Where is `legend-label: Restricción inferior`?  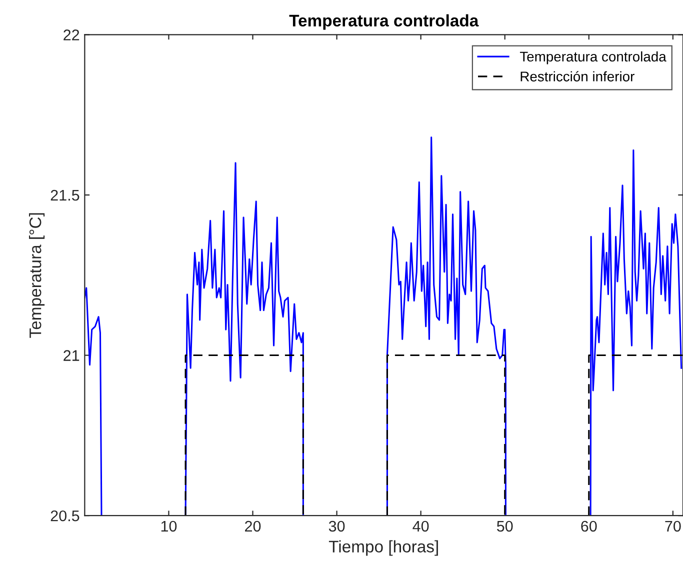 legend-label: Restricción inferior is located at coordinates (577, 76).